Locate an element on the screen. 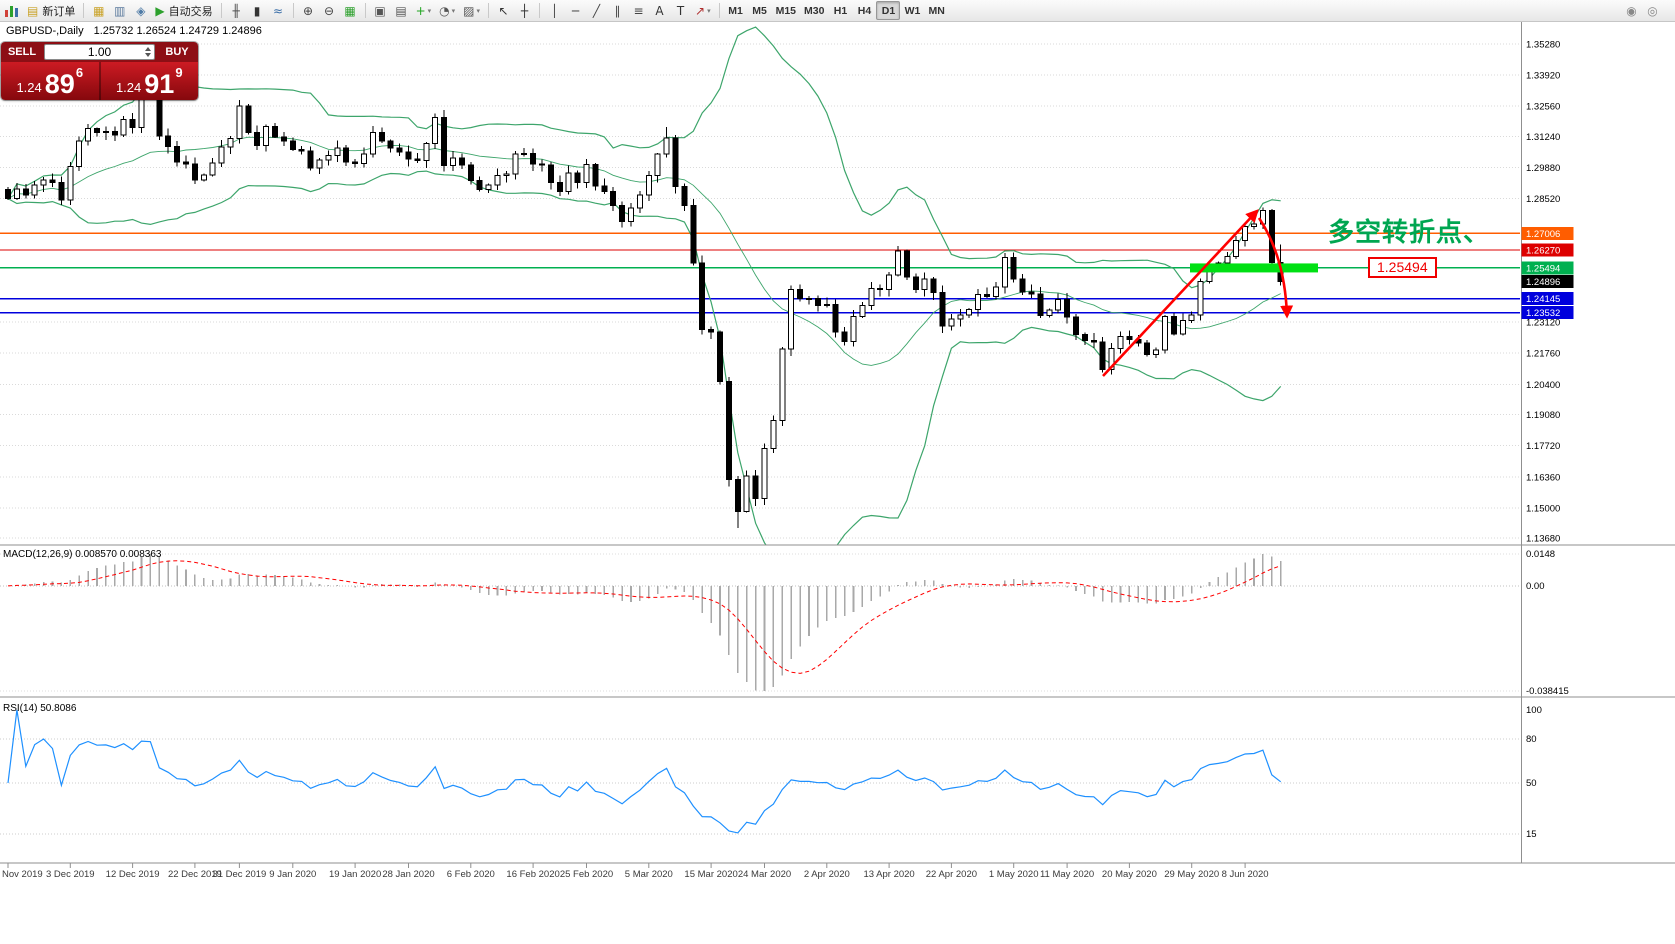  templates-icon: ▨ is located at coordinates (469, 10).